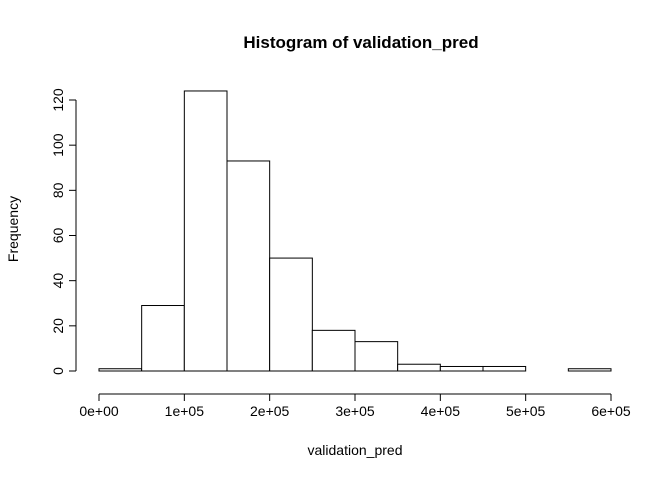  I want to click on x-tick-label: 0e+00, so click(99, 411).